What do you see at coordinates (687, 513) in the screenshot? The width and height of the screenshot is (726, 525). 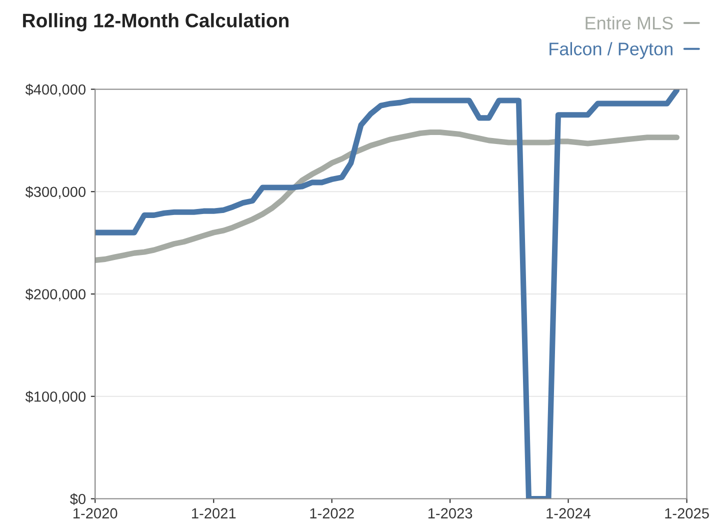 I see `x-tick-label: 1-2025` at bounding box center [687, 513].